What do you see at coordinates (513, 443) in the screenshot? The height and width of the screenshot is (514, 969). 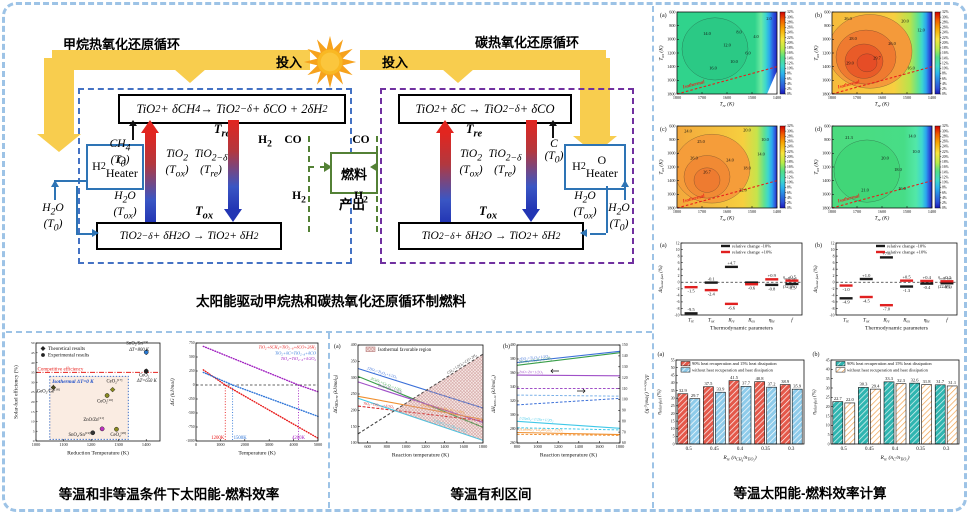 I see `svg-text: 260` at bounding box center [513, 443].